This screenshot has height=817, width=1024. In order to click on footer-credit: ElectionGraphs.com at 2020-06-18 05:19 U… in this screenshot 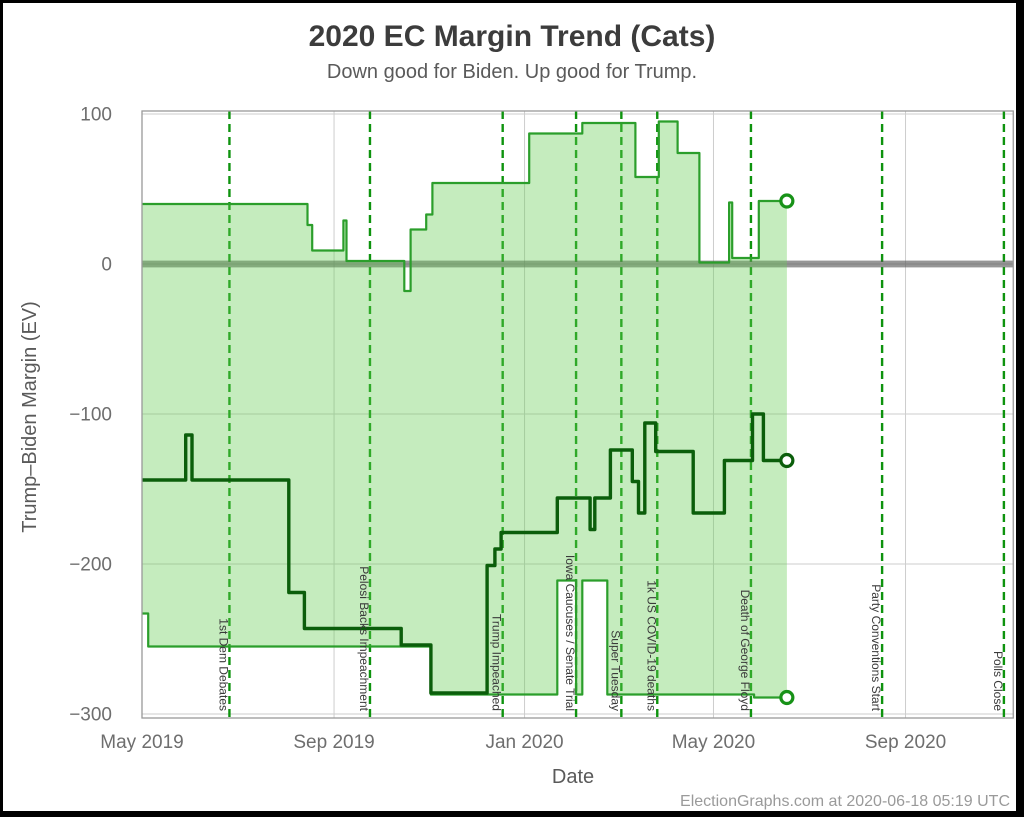, I will do `click(845, 801)`.